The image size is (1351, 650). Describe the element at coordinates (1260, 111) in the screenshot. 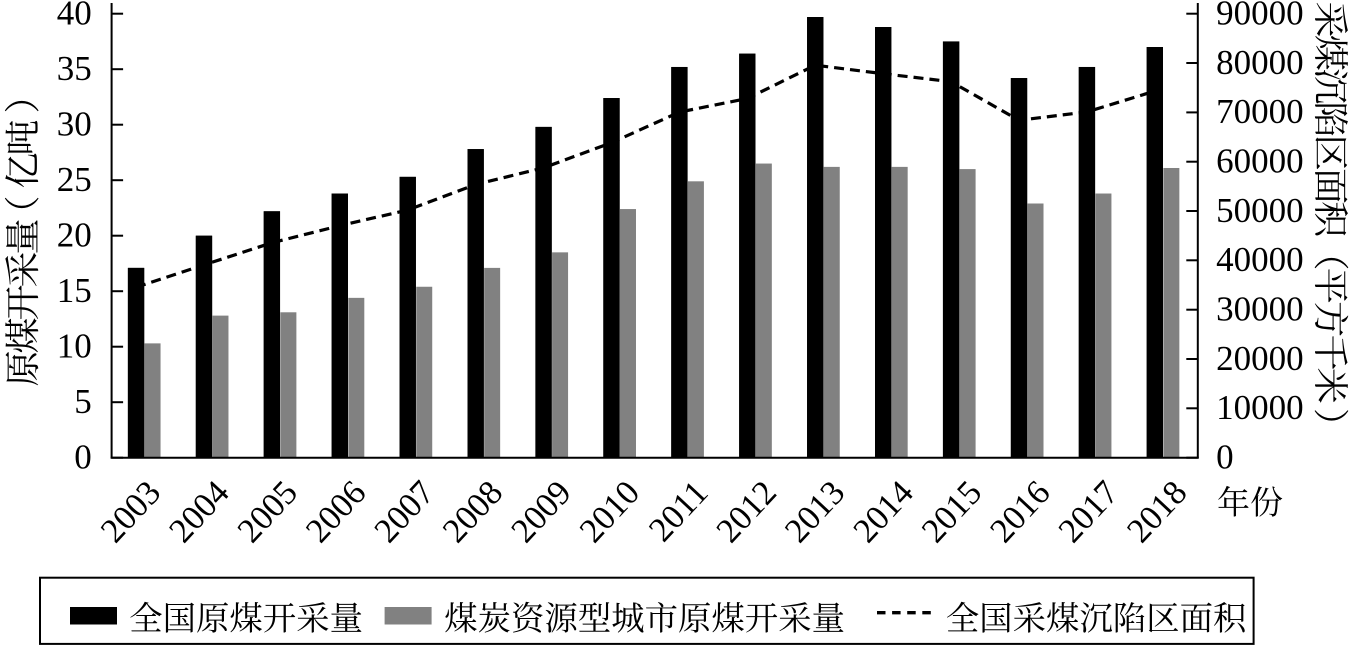

I see `svg-text: 70000` at that location.